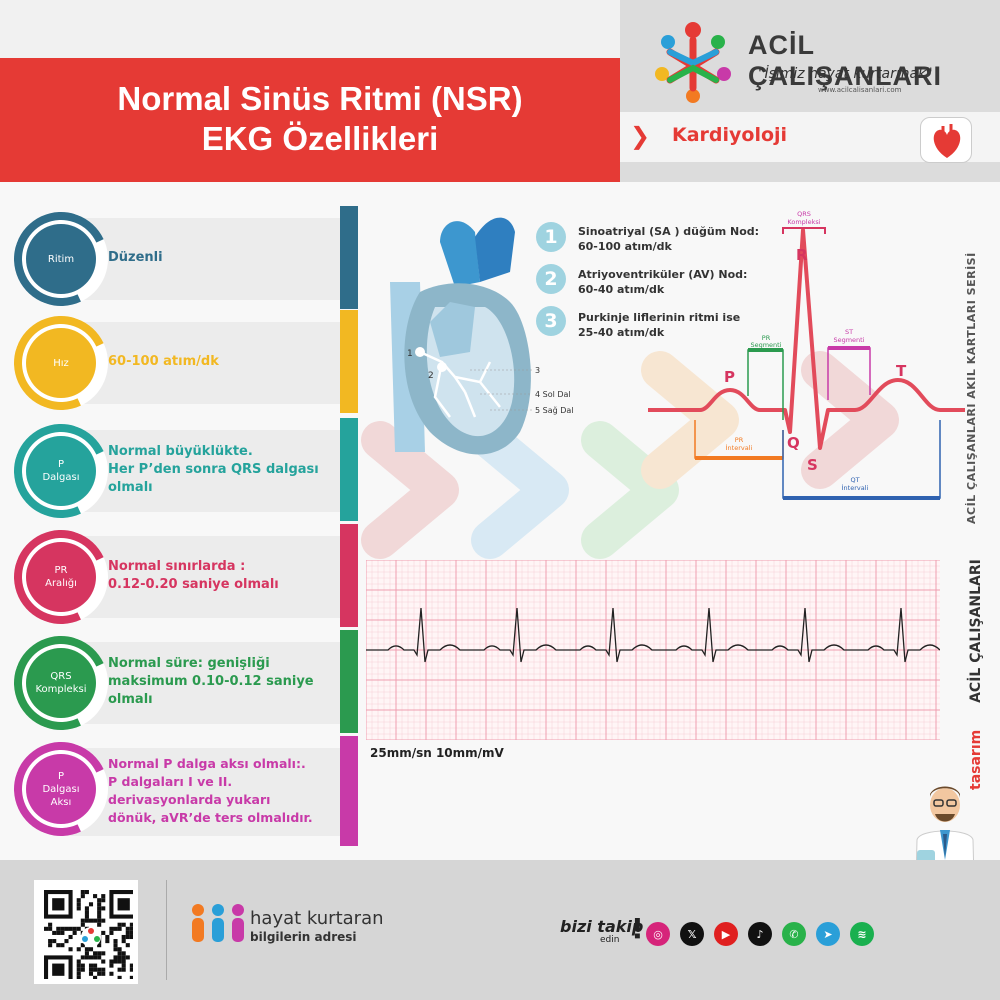  Describe the element at coordinates (760, 934) in the screenshot. I see `tiktok-icon: ♪` at that location.